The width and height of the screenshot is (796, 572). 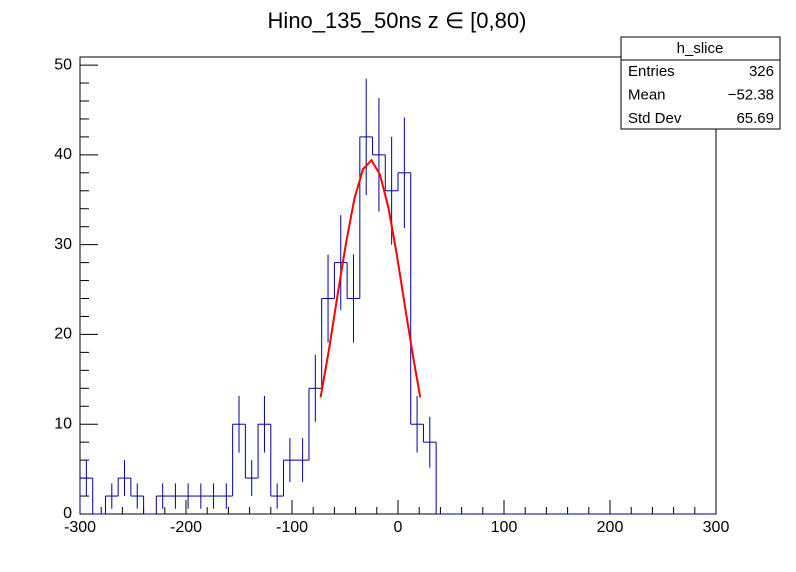 What do you see at coordinates (755, 118) in the screenshot?
I see `stats-value: 65.69` at bounding box center [755, 118].